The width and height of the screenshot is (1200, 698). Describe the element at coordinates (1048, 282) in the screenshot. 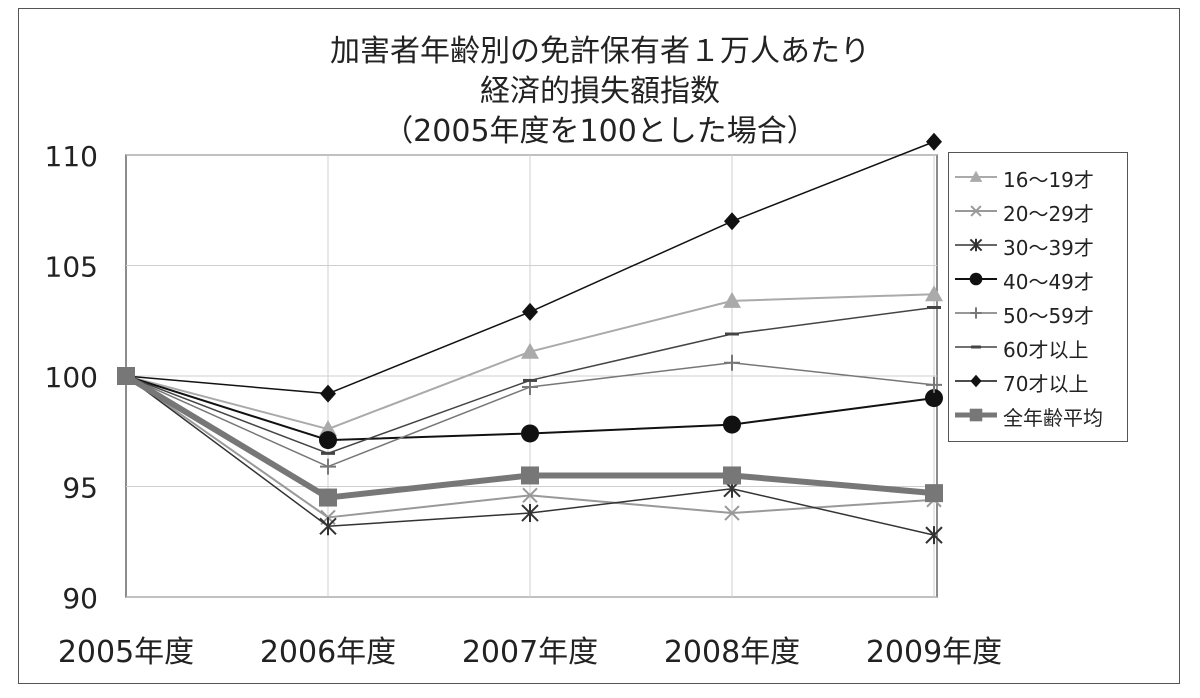

I see `legend-label: 40～49才` at that location.